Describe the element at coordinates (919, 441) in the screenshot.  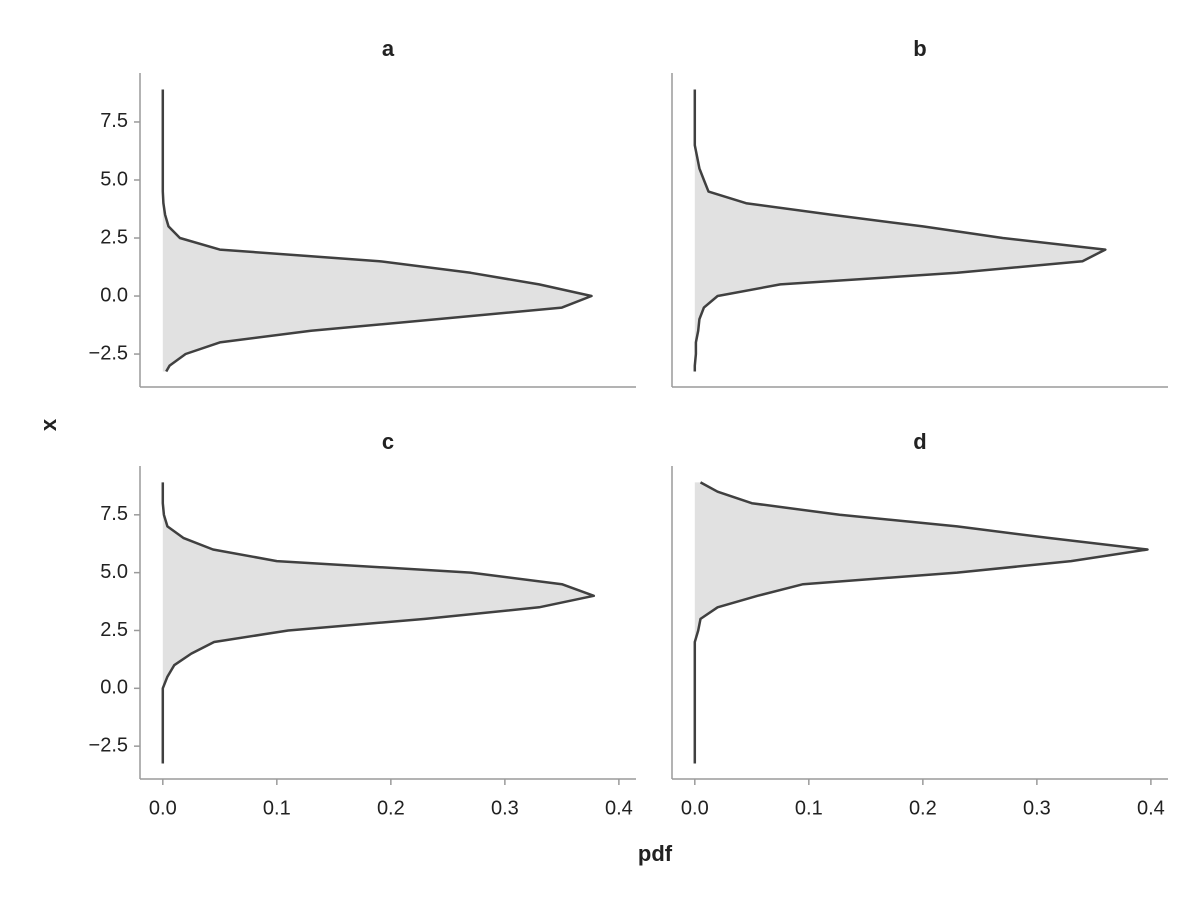
I see `panel-title: d` at that location.